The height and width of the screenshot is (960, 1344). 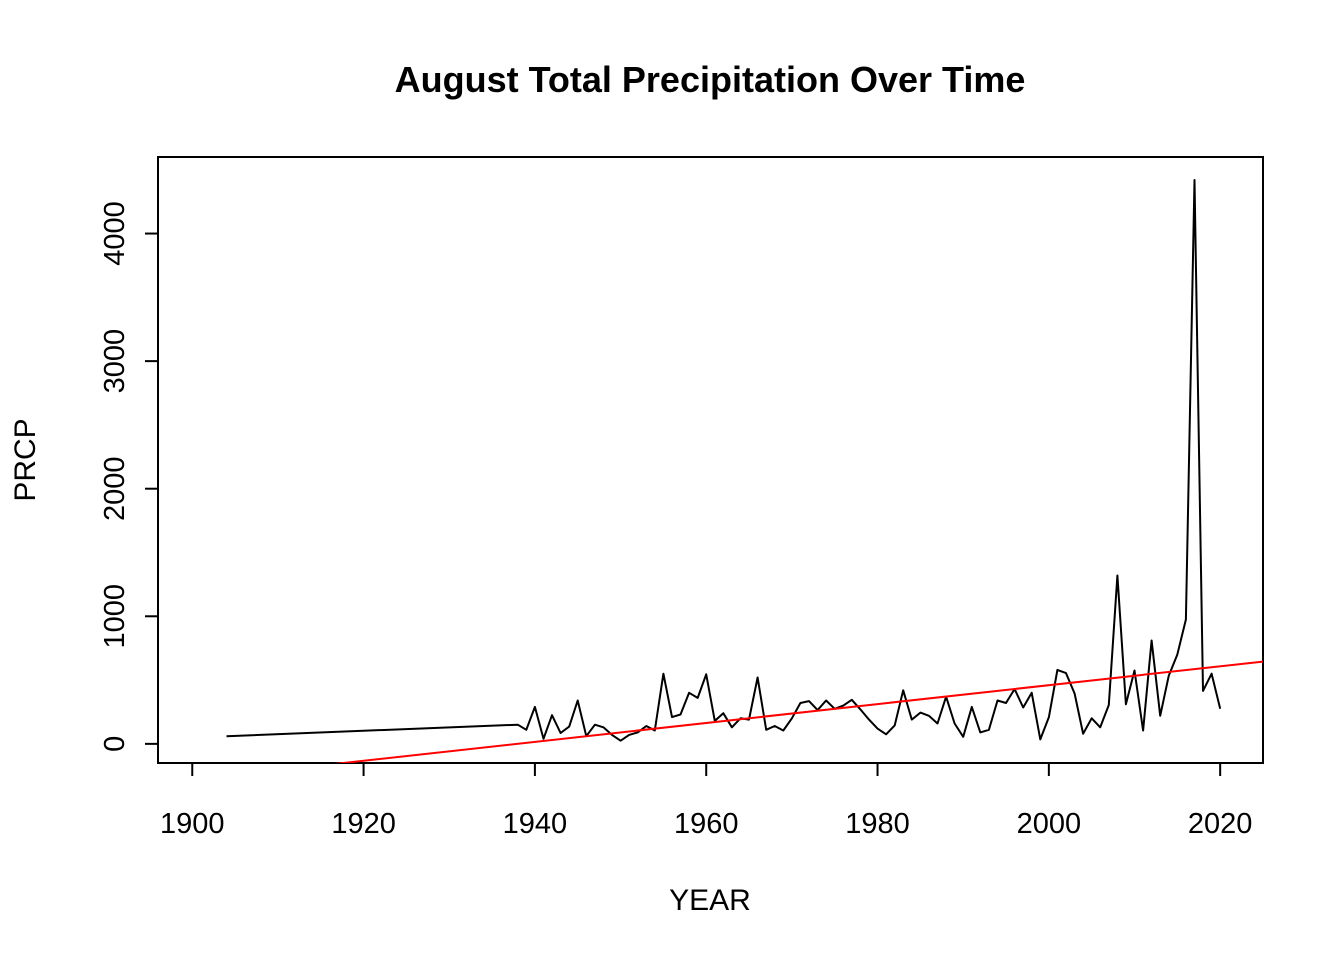 I want to click on y-axis: 0 1000 2000 3000 4000, so click(x=129, y=476).